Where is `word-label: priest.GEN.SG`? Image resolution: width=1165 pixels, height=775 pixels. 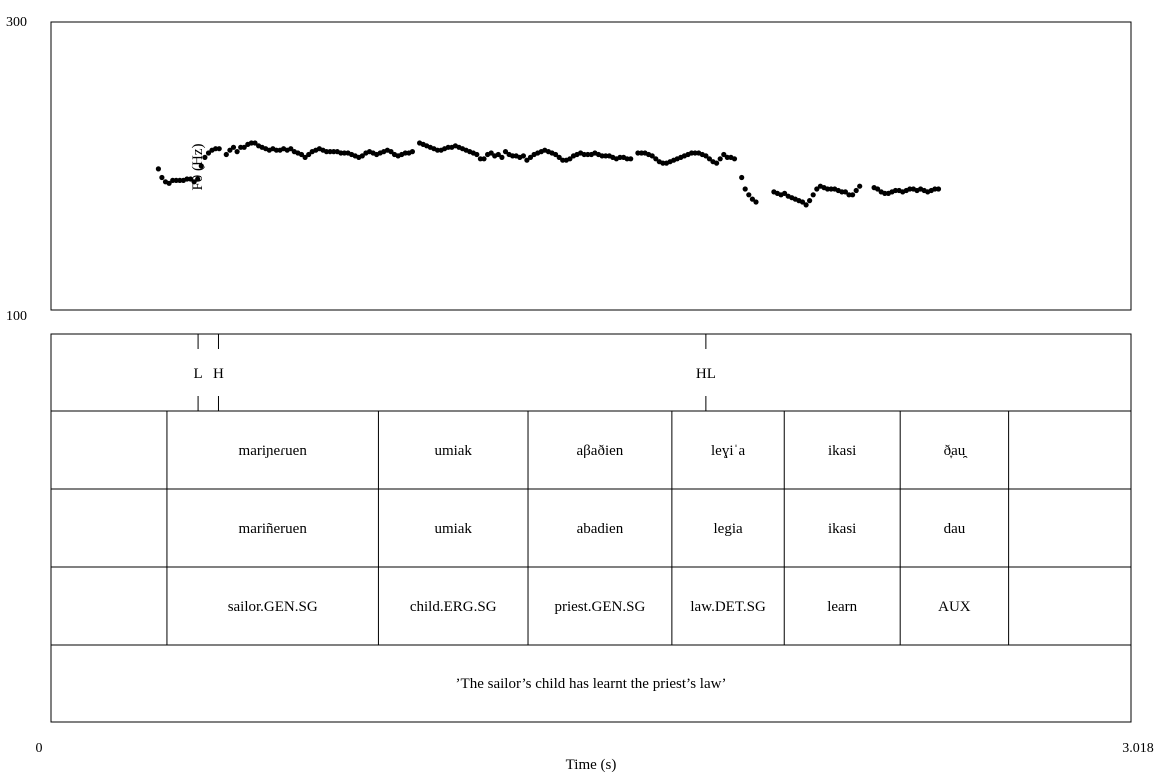
word-label: priest.GEN.SG is located at coordinates (599, 607).